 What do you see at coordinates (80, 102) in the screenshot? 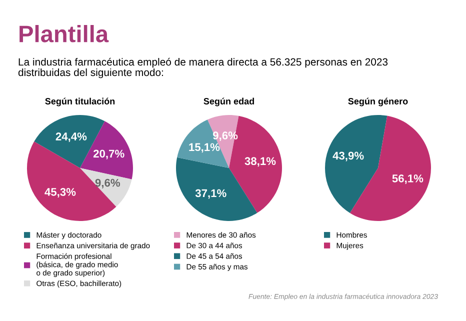
I see `chart-title: Según titulación` at bounding box center [80, 102].